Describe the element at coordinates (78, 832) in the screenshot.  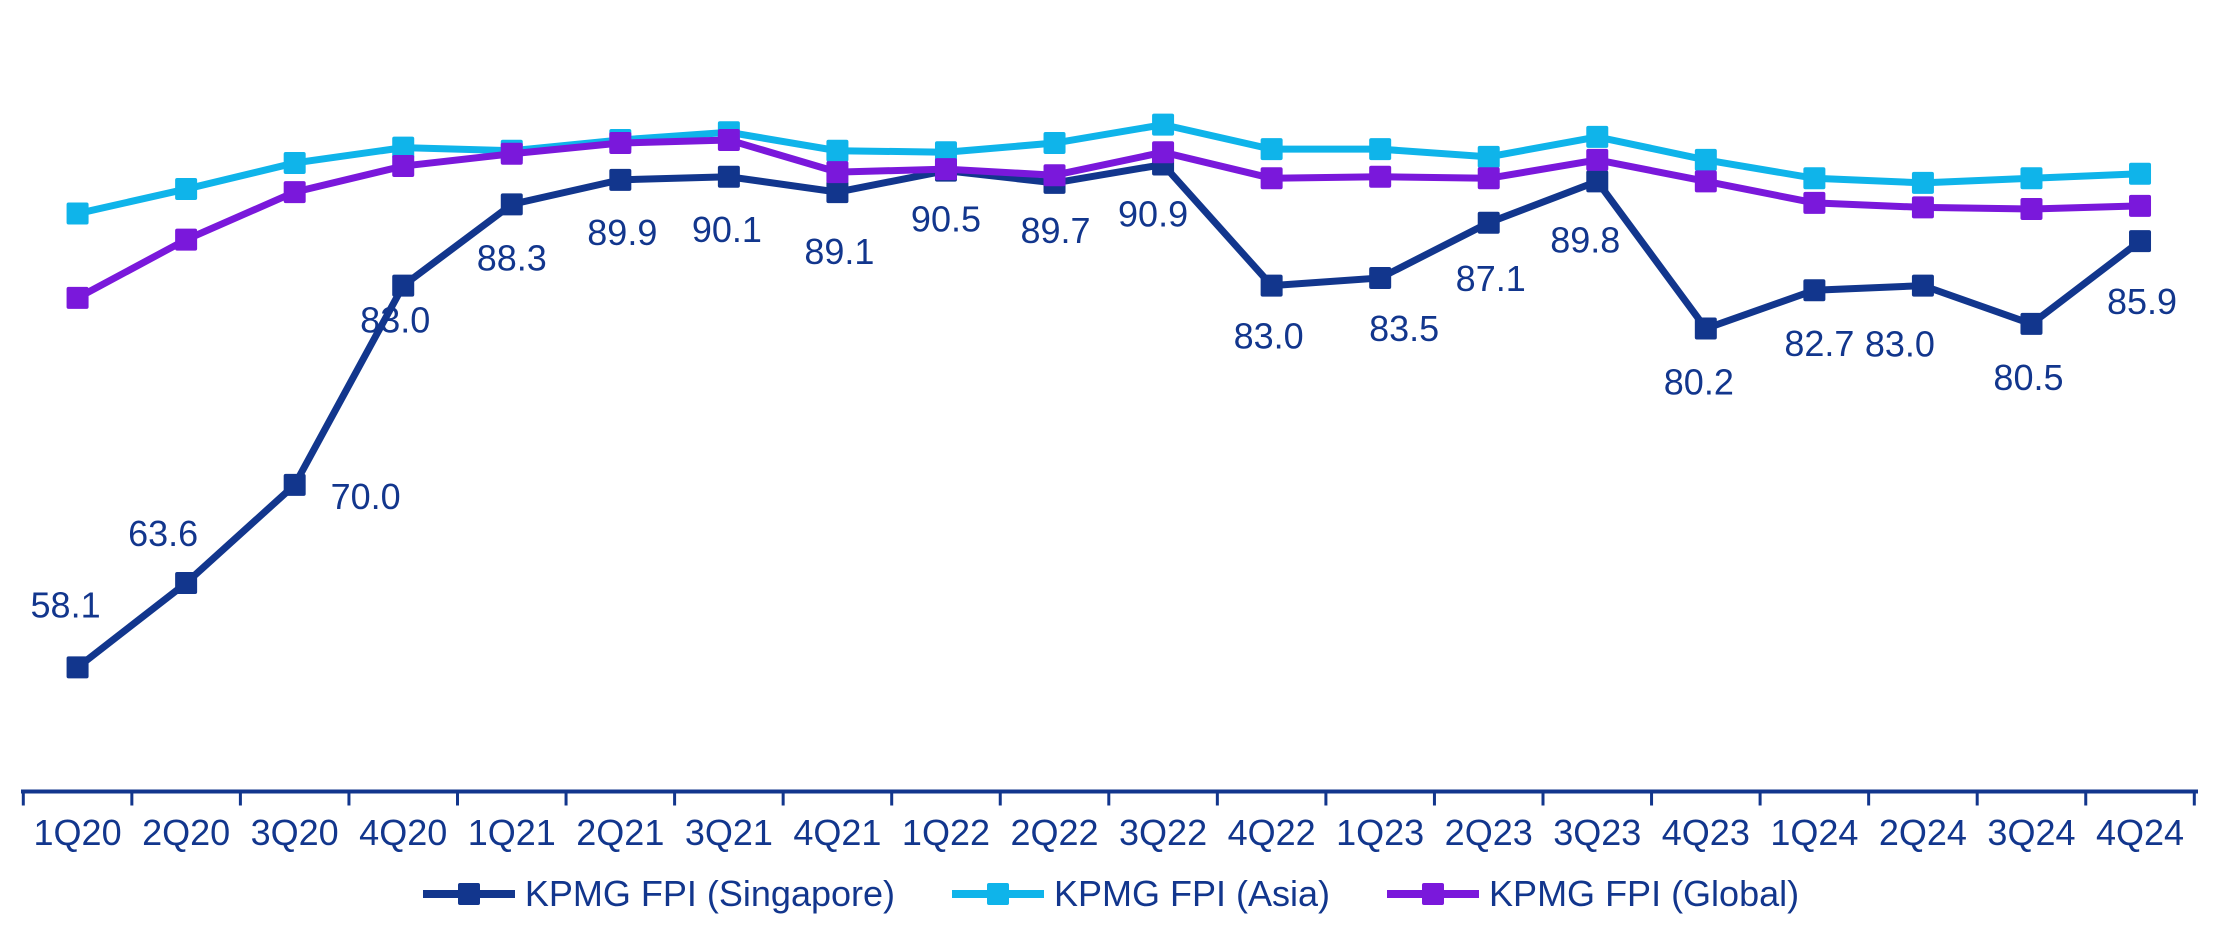
I see `x-axis-label: 1Q20` at that location.